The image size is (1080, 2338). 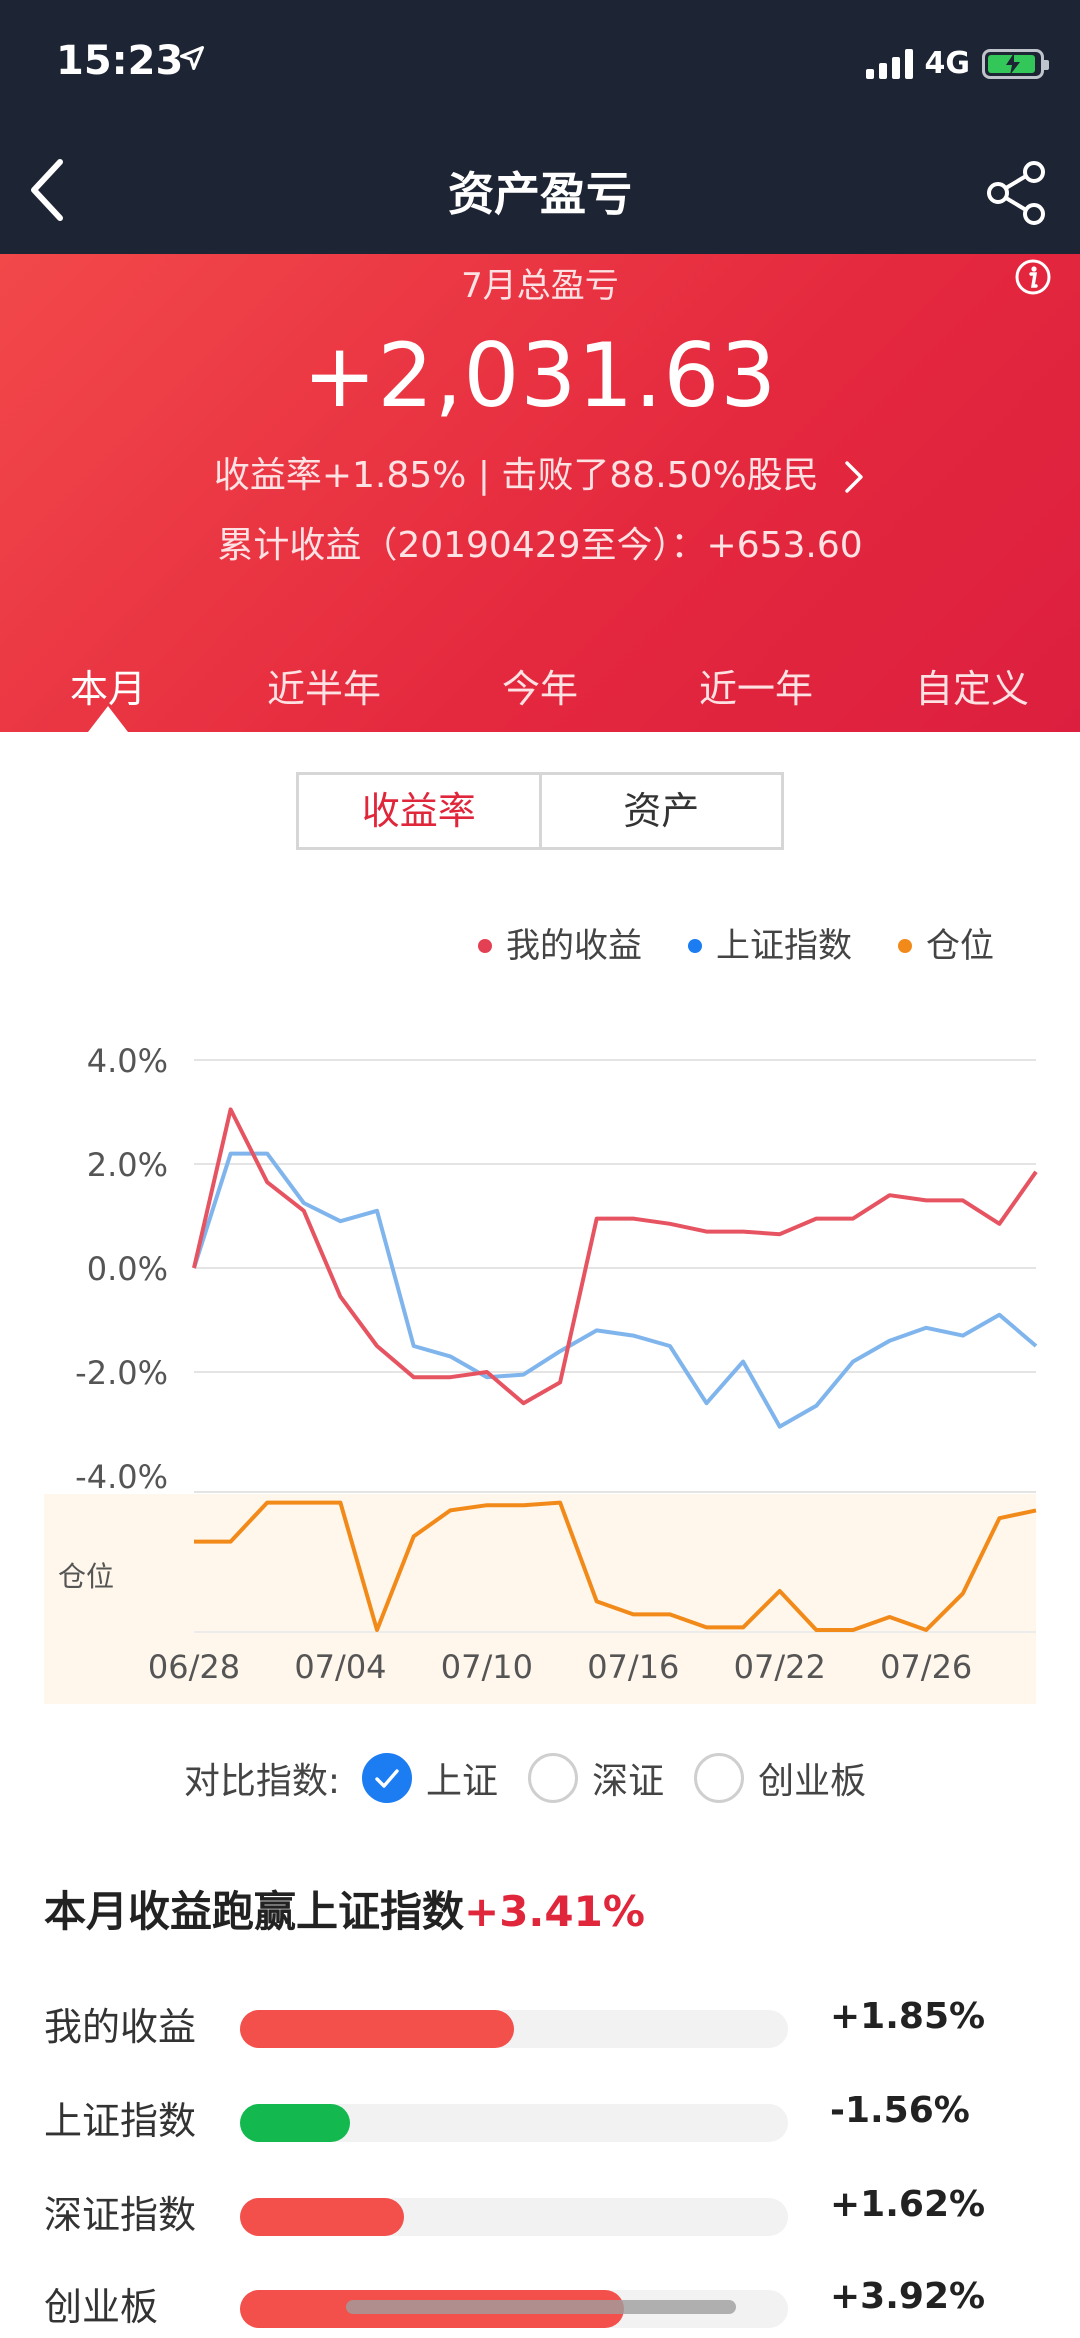 I want to click on legend-item-my-return: 我的收益, so click(x=560, y=942).